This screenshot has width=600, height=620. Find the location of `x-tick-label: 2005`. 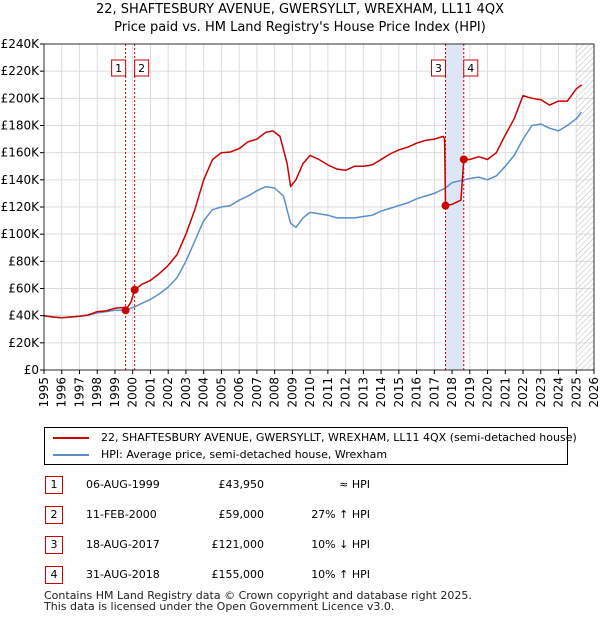

x-tick-label: 2005 is located at coordinates (221, 392).